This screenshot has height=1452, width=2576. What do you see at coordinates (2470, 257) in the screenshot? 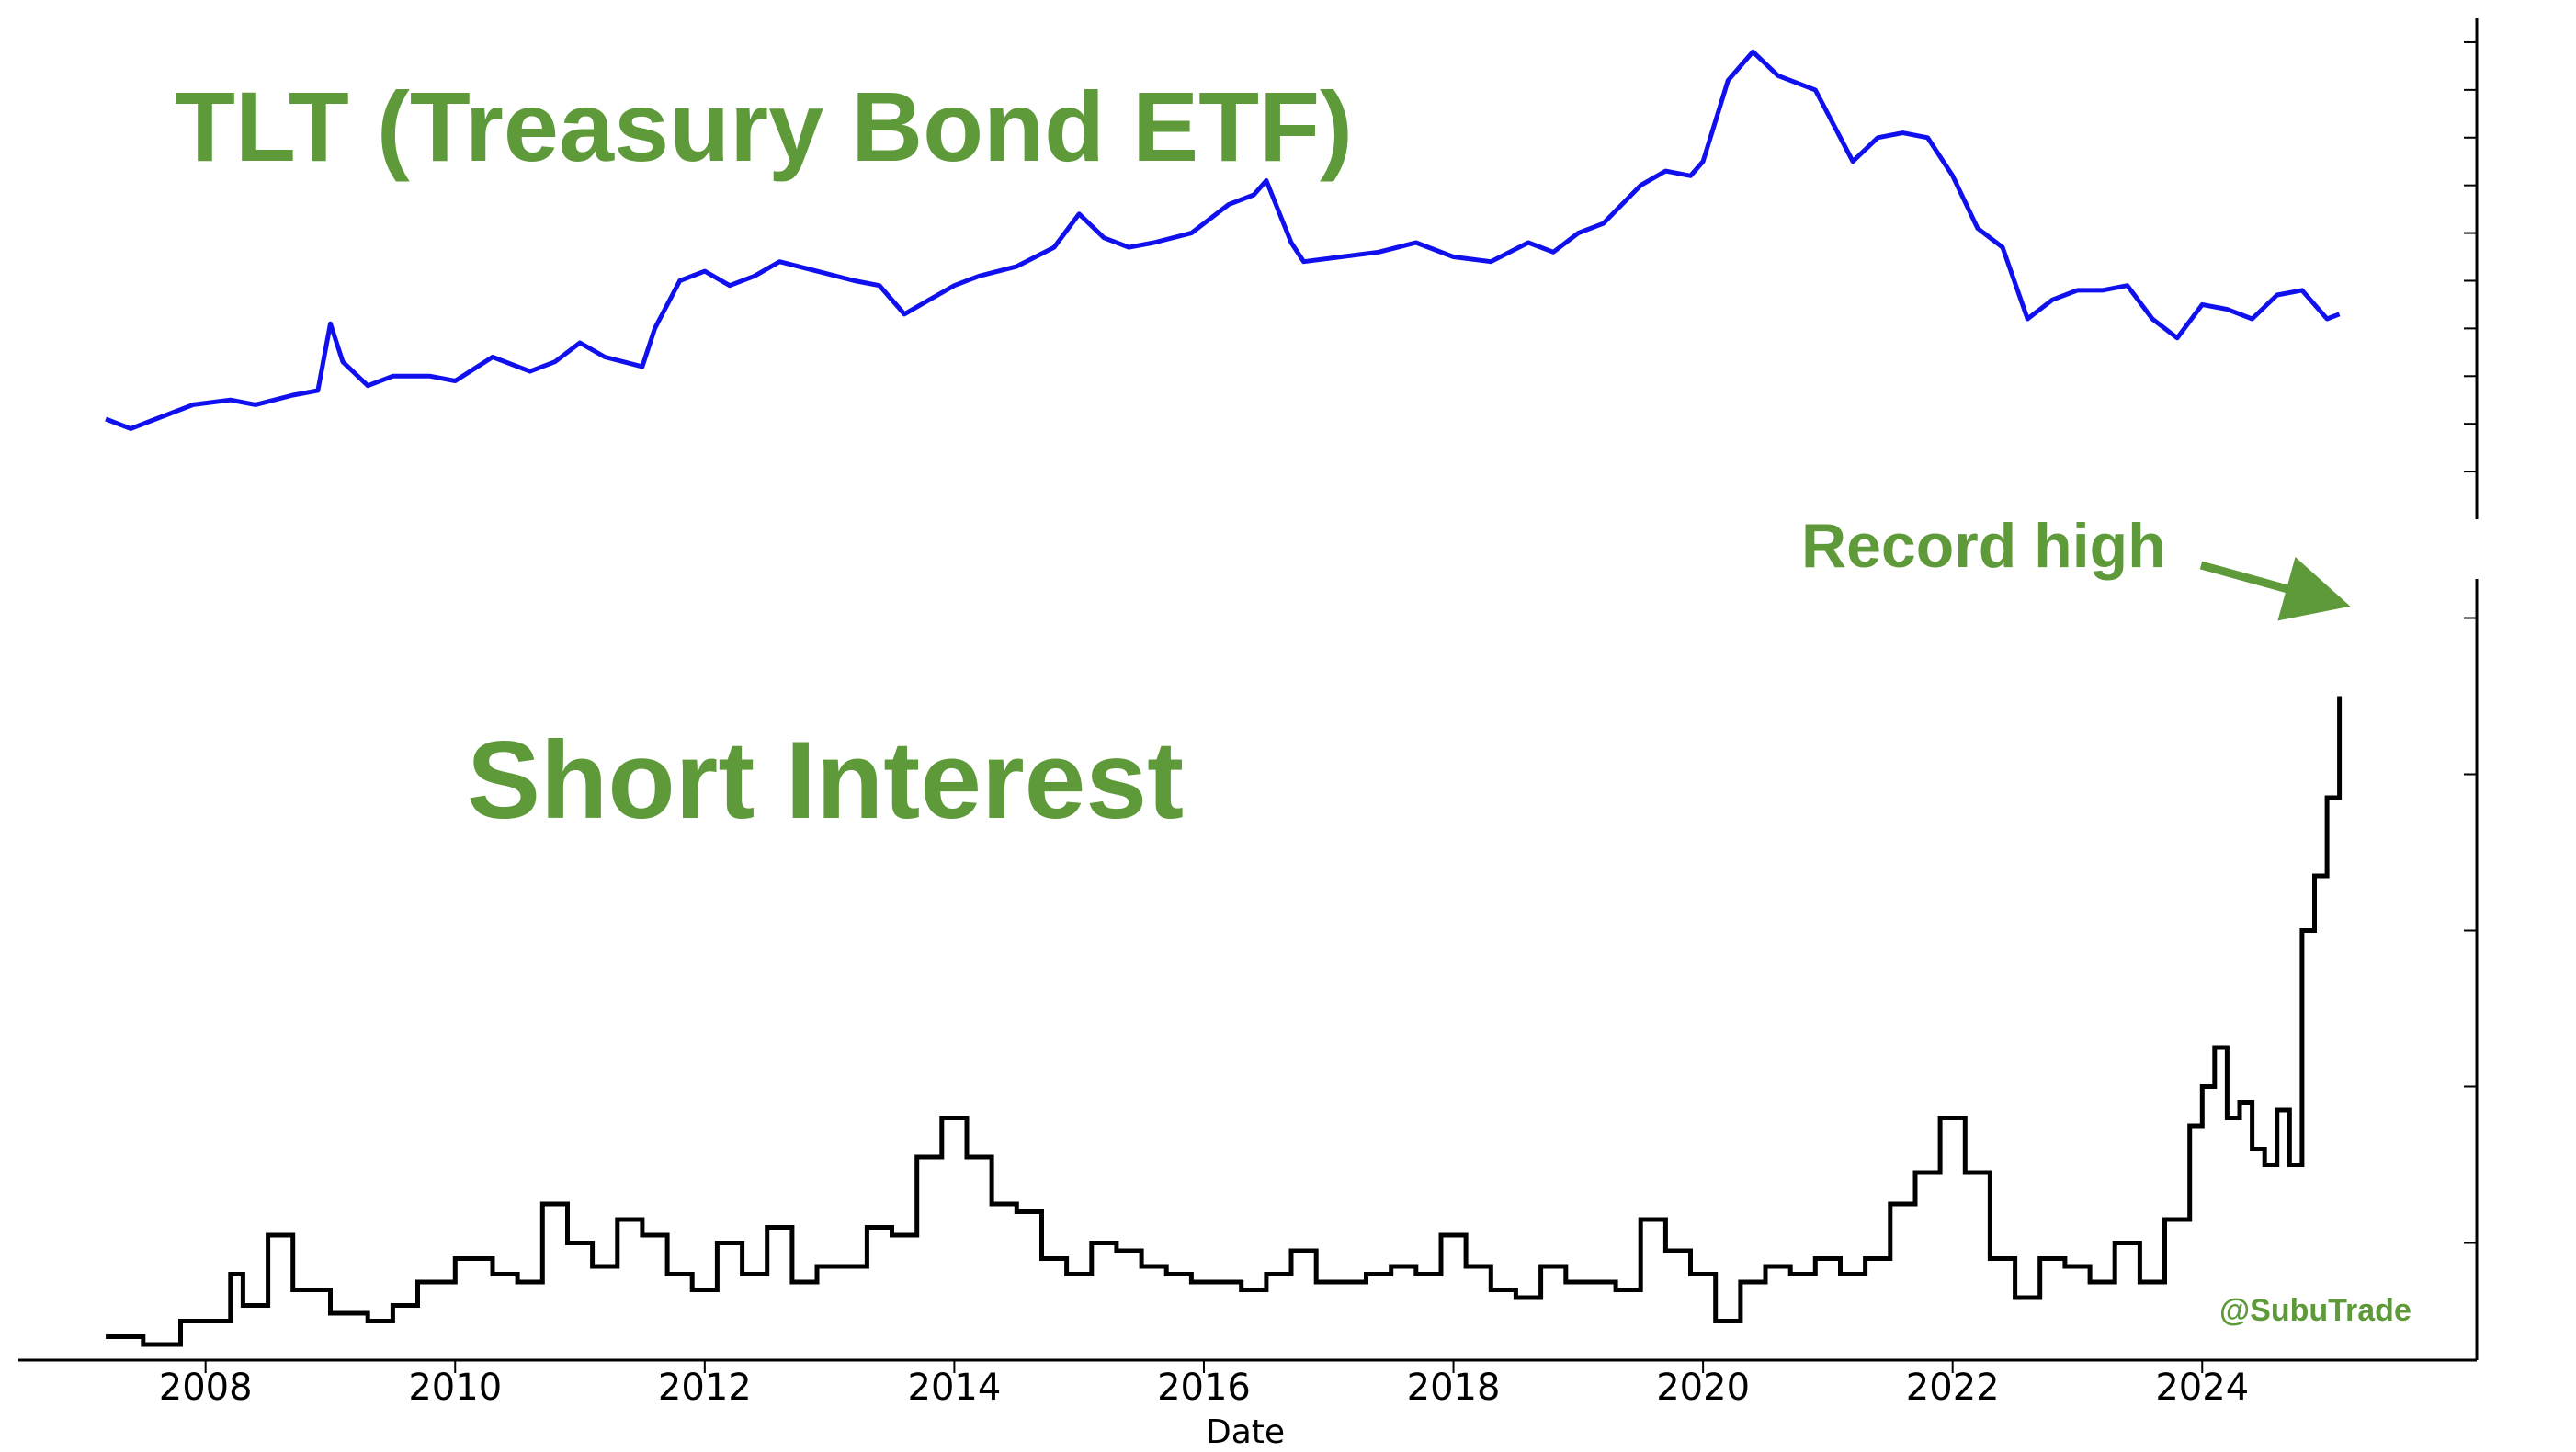
I see `tlt-ytick-group` at bounding box center [2470, 257].